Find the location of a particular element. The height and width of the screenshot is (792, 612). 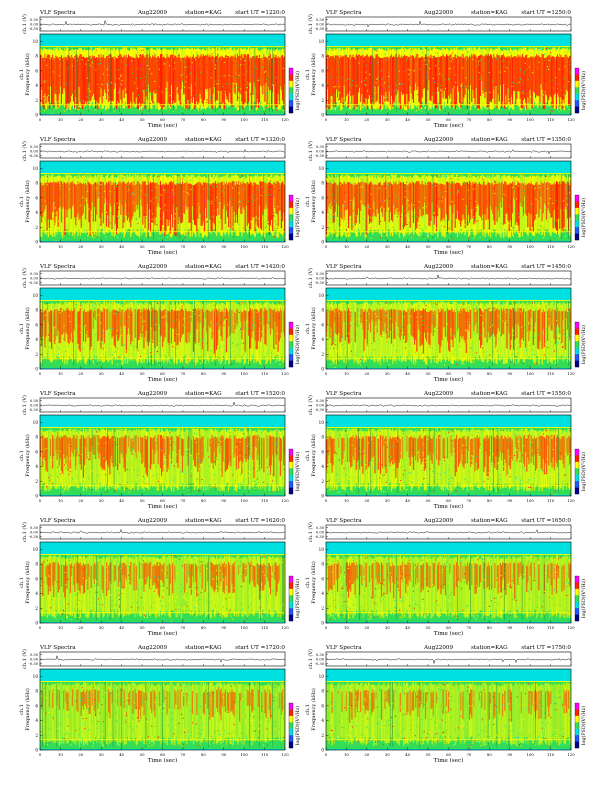

freq-tick-label: 10 is located at coordinates (36, 41).